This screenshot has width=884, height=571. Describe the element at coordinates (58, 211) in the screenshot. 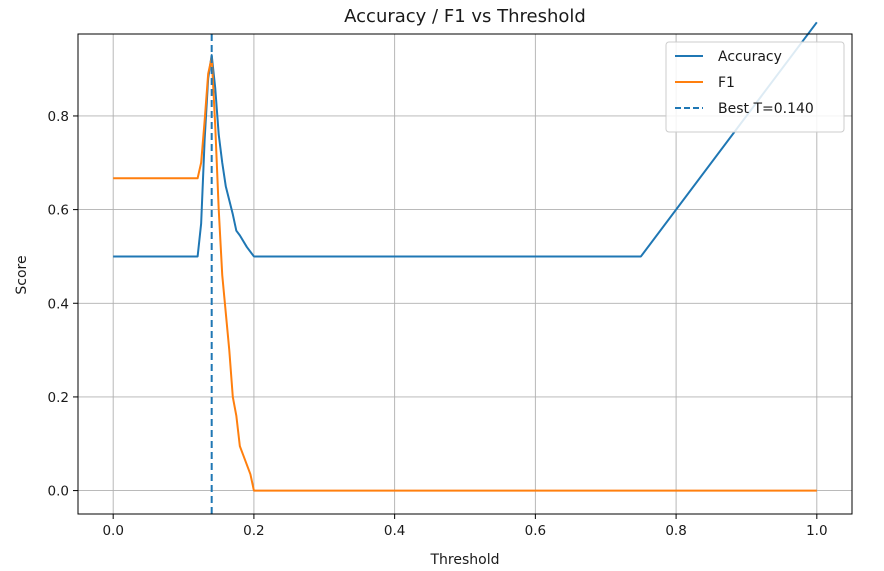

I see `y-tick-label: 0.6` at that location.